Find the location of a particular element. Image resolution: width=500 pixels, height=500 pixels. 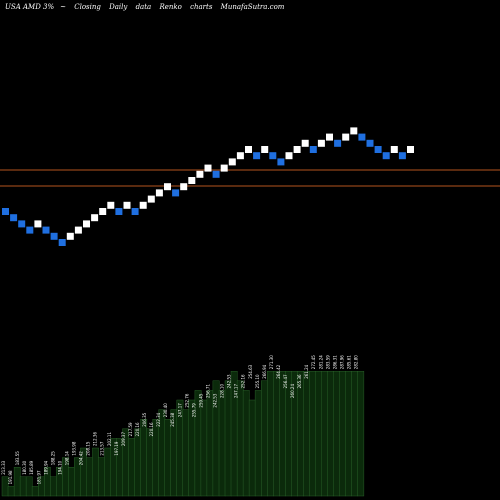

volume-label-37: 255.10 is located at coordinates (257, 381).